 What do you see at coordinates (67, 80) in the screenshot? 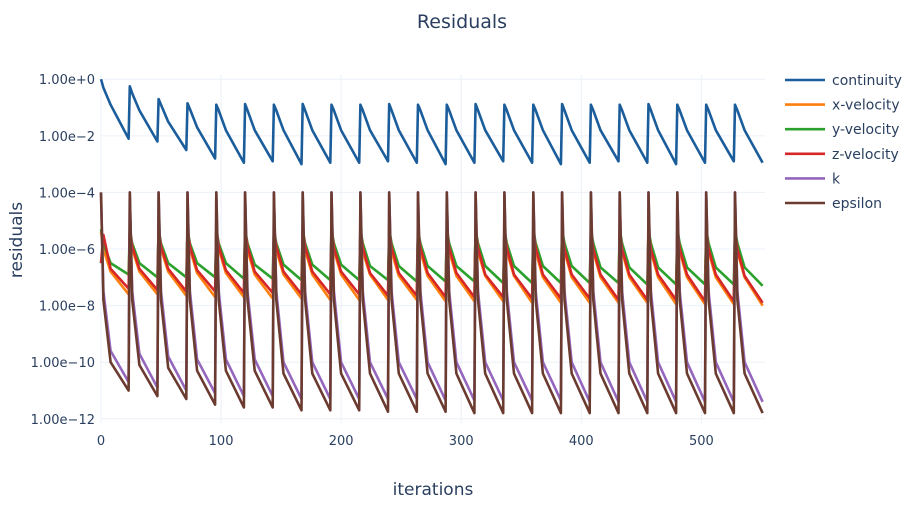
I see `y-tick-label: 1.00e+0` at bounding box center [67, 80].